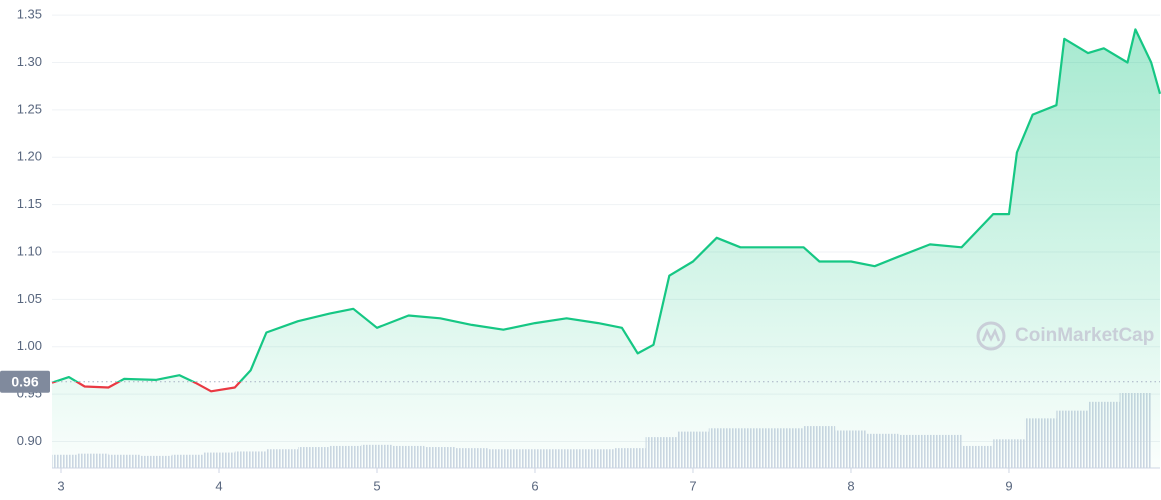 The height and width of the screenshot is (500, 1161). What do you see at coordinates (29, 345) in the screenshot?
I see `y-tick-label: 1.00` at bounding box center [29, 345].